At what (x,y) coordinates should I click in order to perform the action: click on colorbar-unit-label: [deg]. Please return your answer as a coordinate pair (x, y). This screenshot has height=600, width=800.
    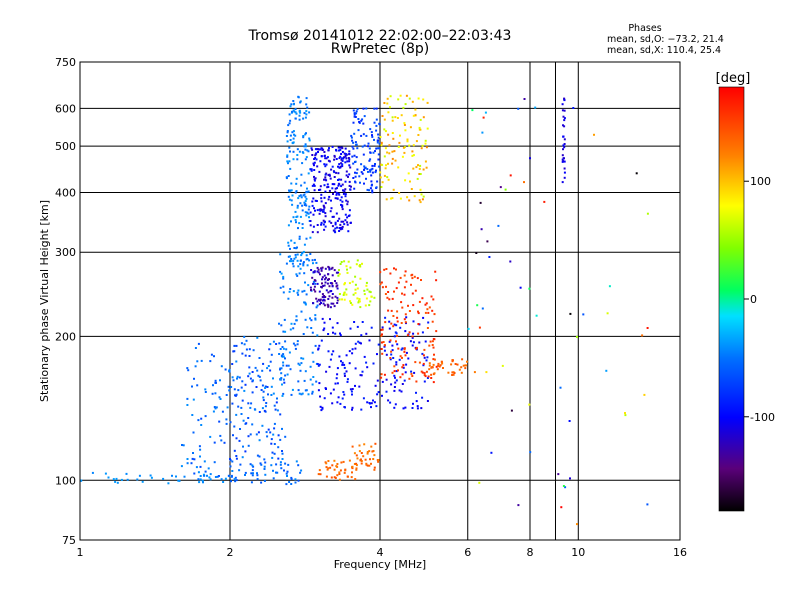
    Looking at the image, I should click on (733, 78).